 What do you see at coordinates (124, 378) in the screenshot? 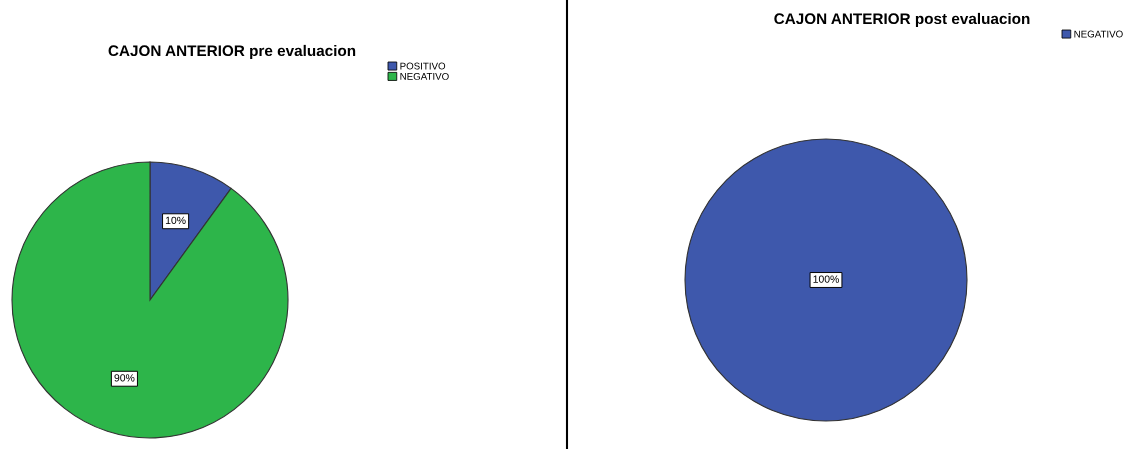
I see `data-label: 90%` at bounding box center [124, 378].